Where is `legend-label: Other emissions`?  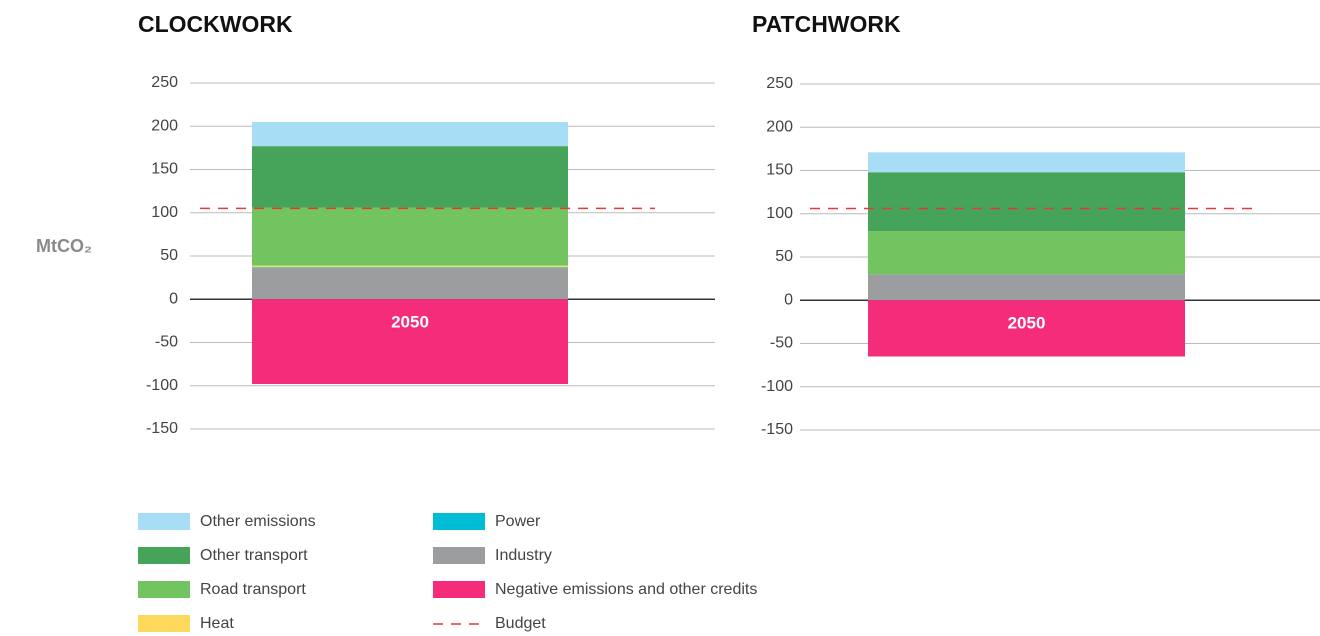
legend-label: Other emissions is located at coordinates (258, 521).